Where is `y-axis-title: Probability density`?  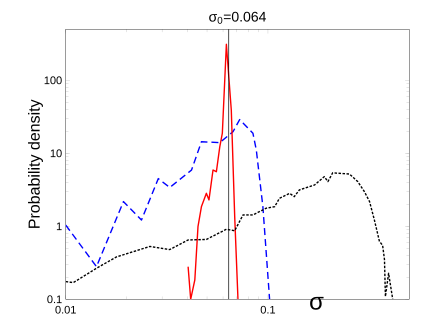
y-axis-title: Probability density is located at coordinates (35, 163).